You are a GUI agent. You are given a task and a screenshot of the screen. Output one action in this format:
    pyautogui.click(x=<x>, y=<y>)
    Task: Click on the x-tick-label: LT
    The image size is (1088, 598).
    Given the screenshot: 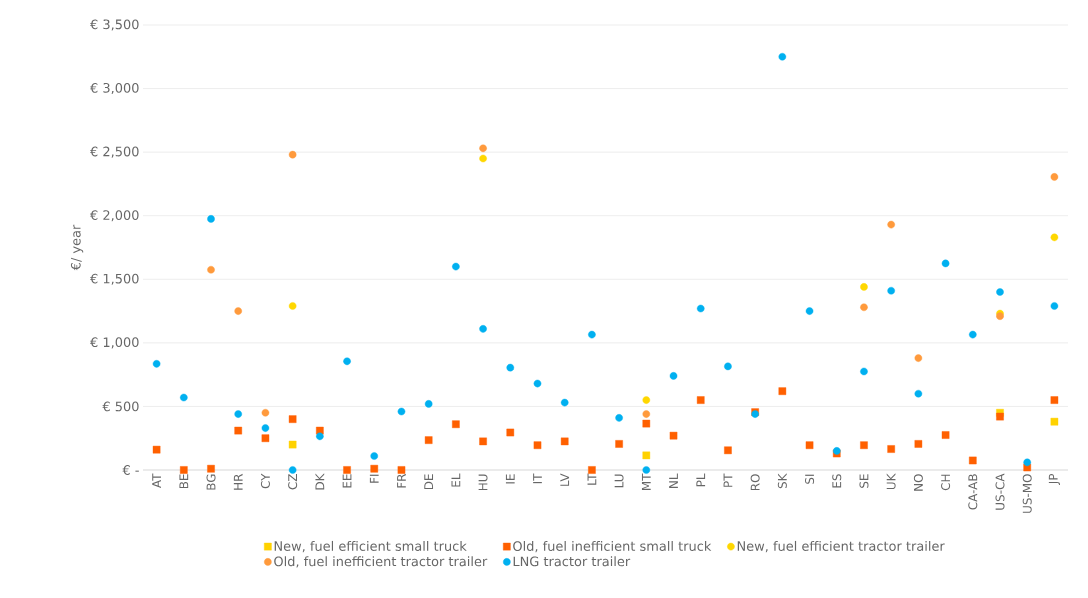 What is the action you would take?
    pyautogui.click(x=592, y=479)
    